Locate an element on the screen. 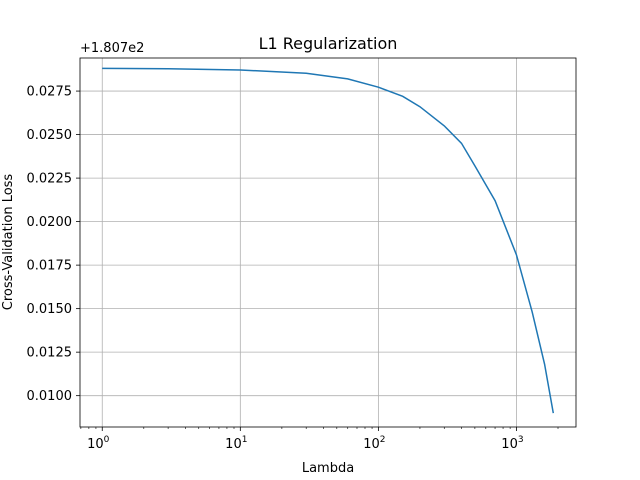 Image resolution: width=640 pixels, height=480 pixels. y-axis-label: Cross-Validation Loss is located at coordinates (8, 242).